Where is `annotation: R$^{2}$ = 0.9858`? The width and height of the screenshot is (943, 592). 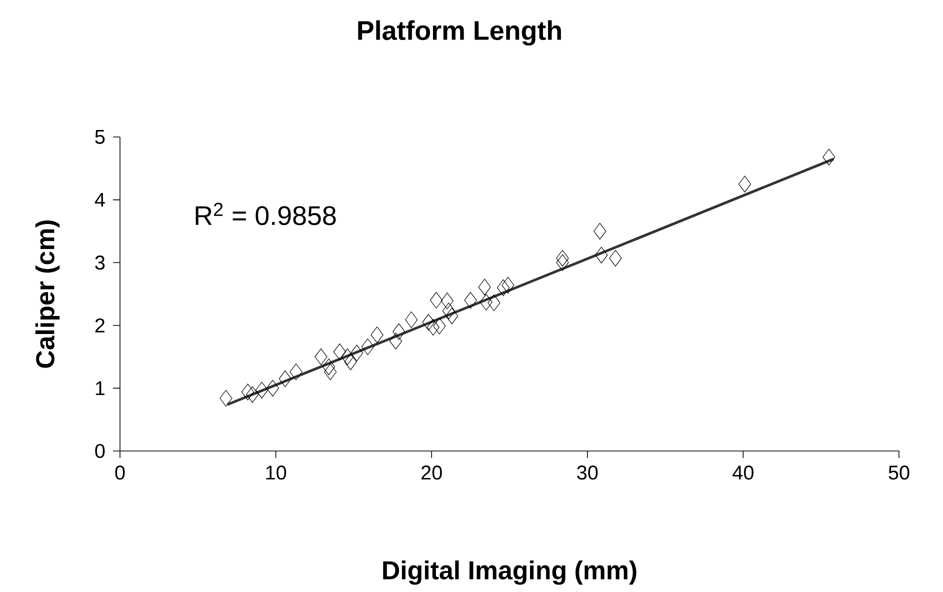
annotation: R$^{2}$ = 0.9858 is located at coordinates (266, 214).